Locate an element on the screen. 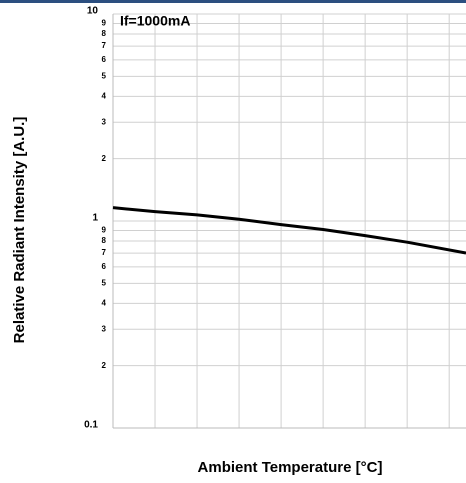 This screenshot has width=466, height=483. y-tick-label: 0.1 is located at coordinates (91, 425).